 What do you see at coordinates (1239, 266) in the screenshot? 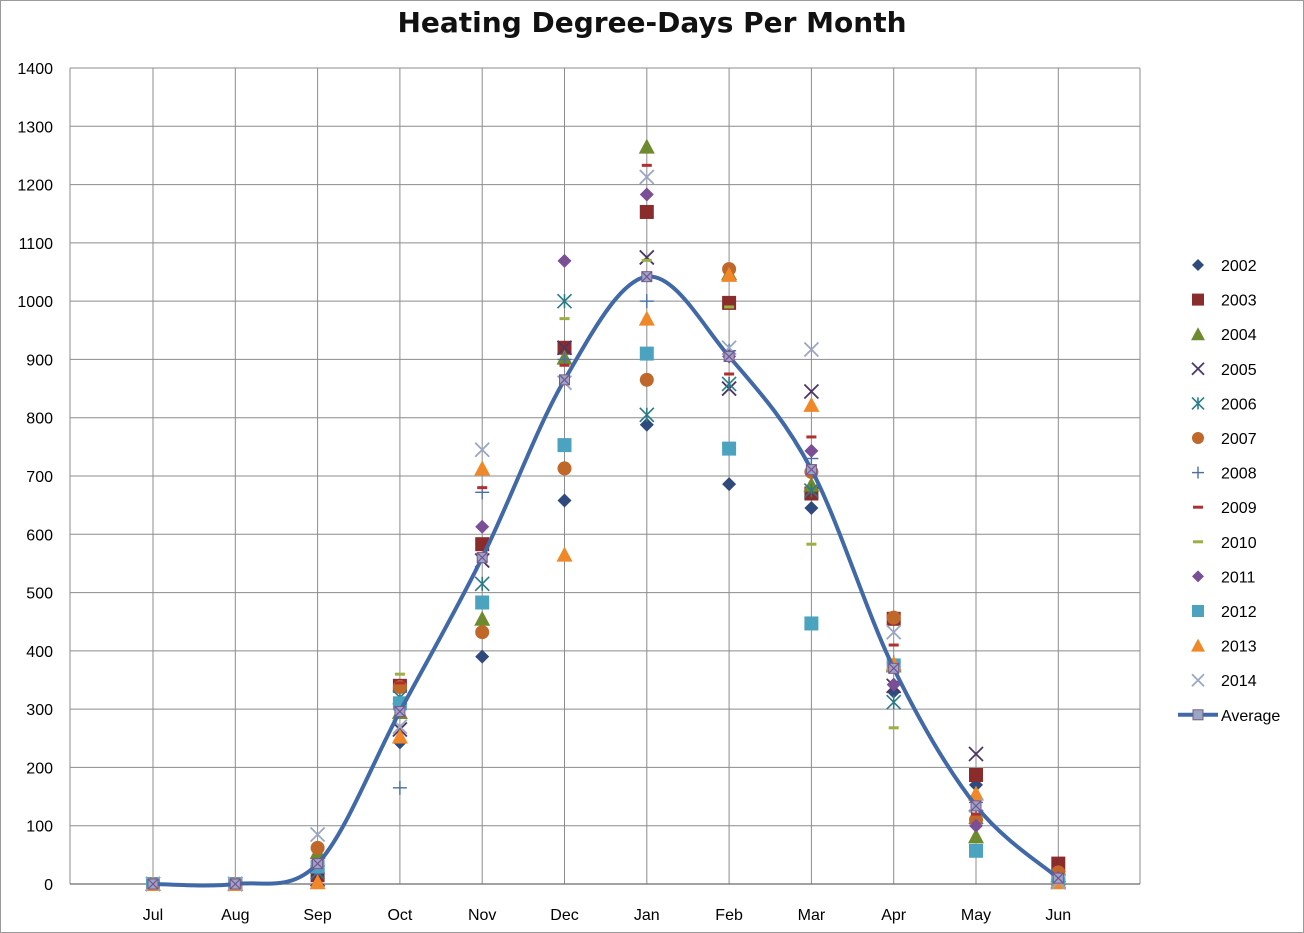
I see `legend-label: 2002` at bounding box center [1239, 266].